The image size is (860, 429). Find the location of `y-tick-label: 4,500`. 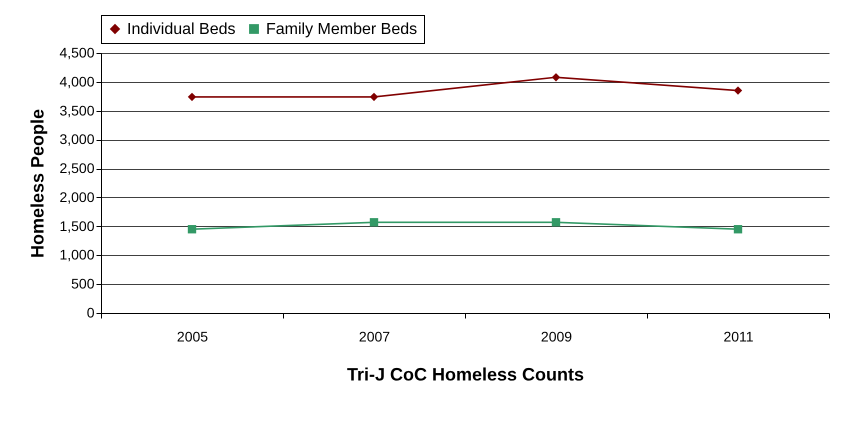

y-tick-label: 4,500 is located at coordinates (77, 52).